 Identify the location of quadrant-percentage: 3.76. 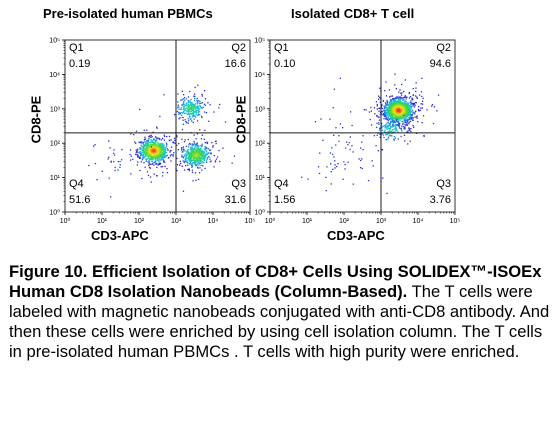
(440, 200).